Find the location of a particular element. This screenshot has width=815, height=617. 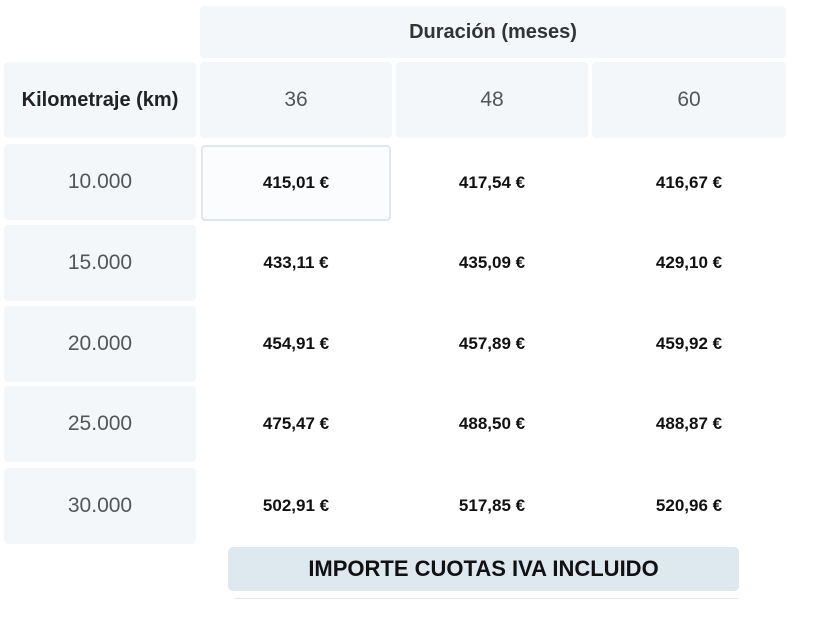

price-cell-20000-36: 454,91 € is located at coordinates (296, 344).